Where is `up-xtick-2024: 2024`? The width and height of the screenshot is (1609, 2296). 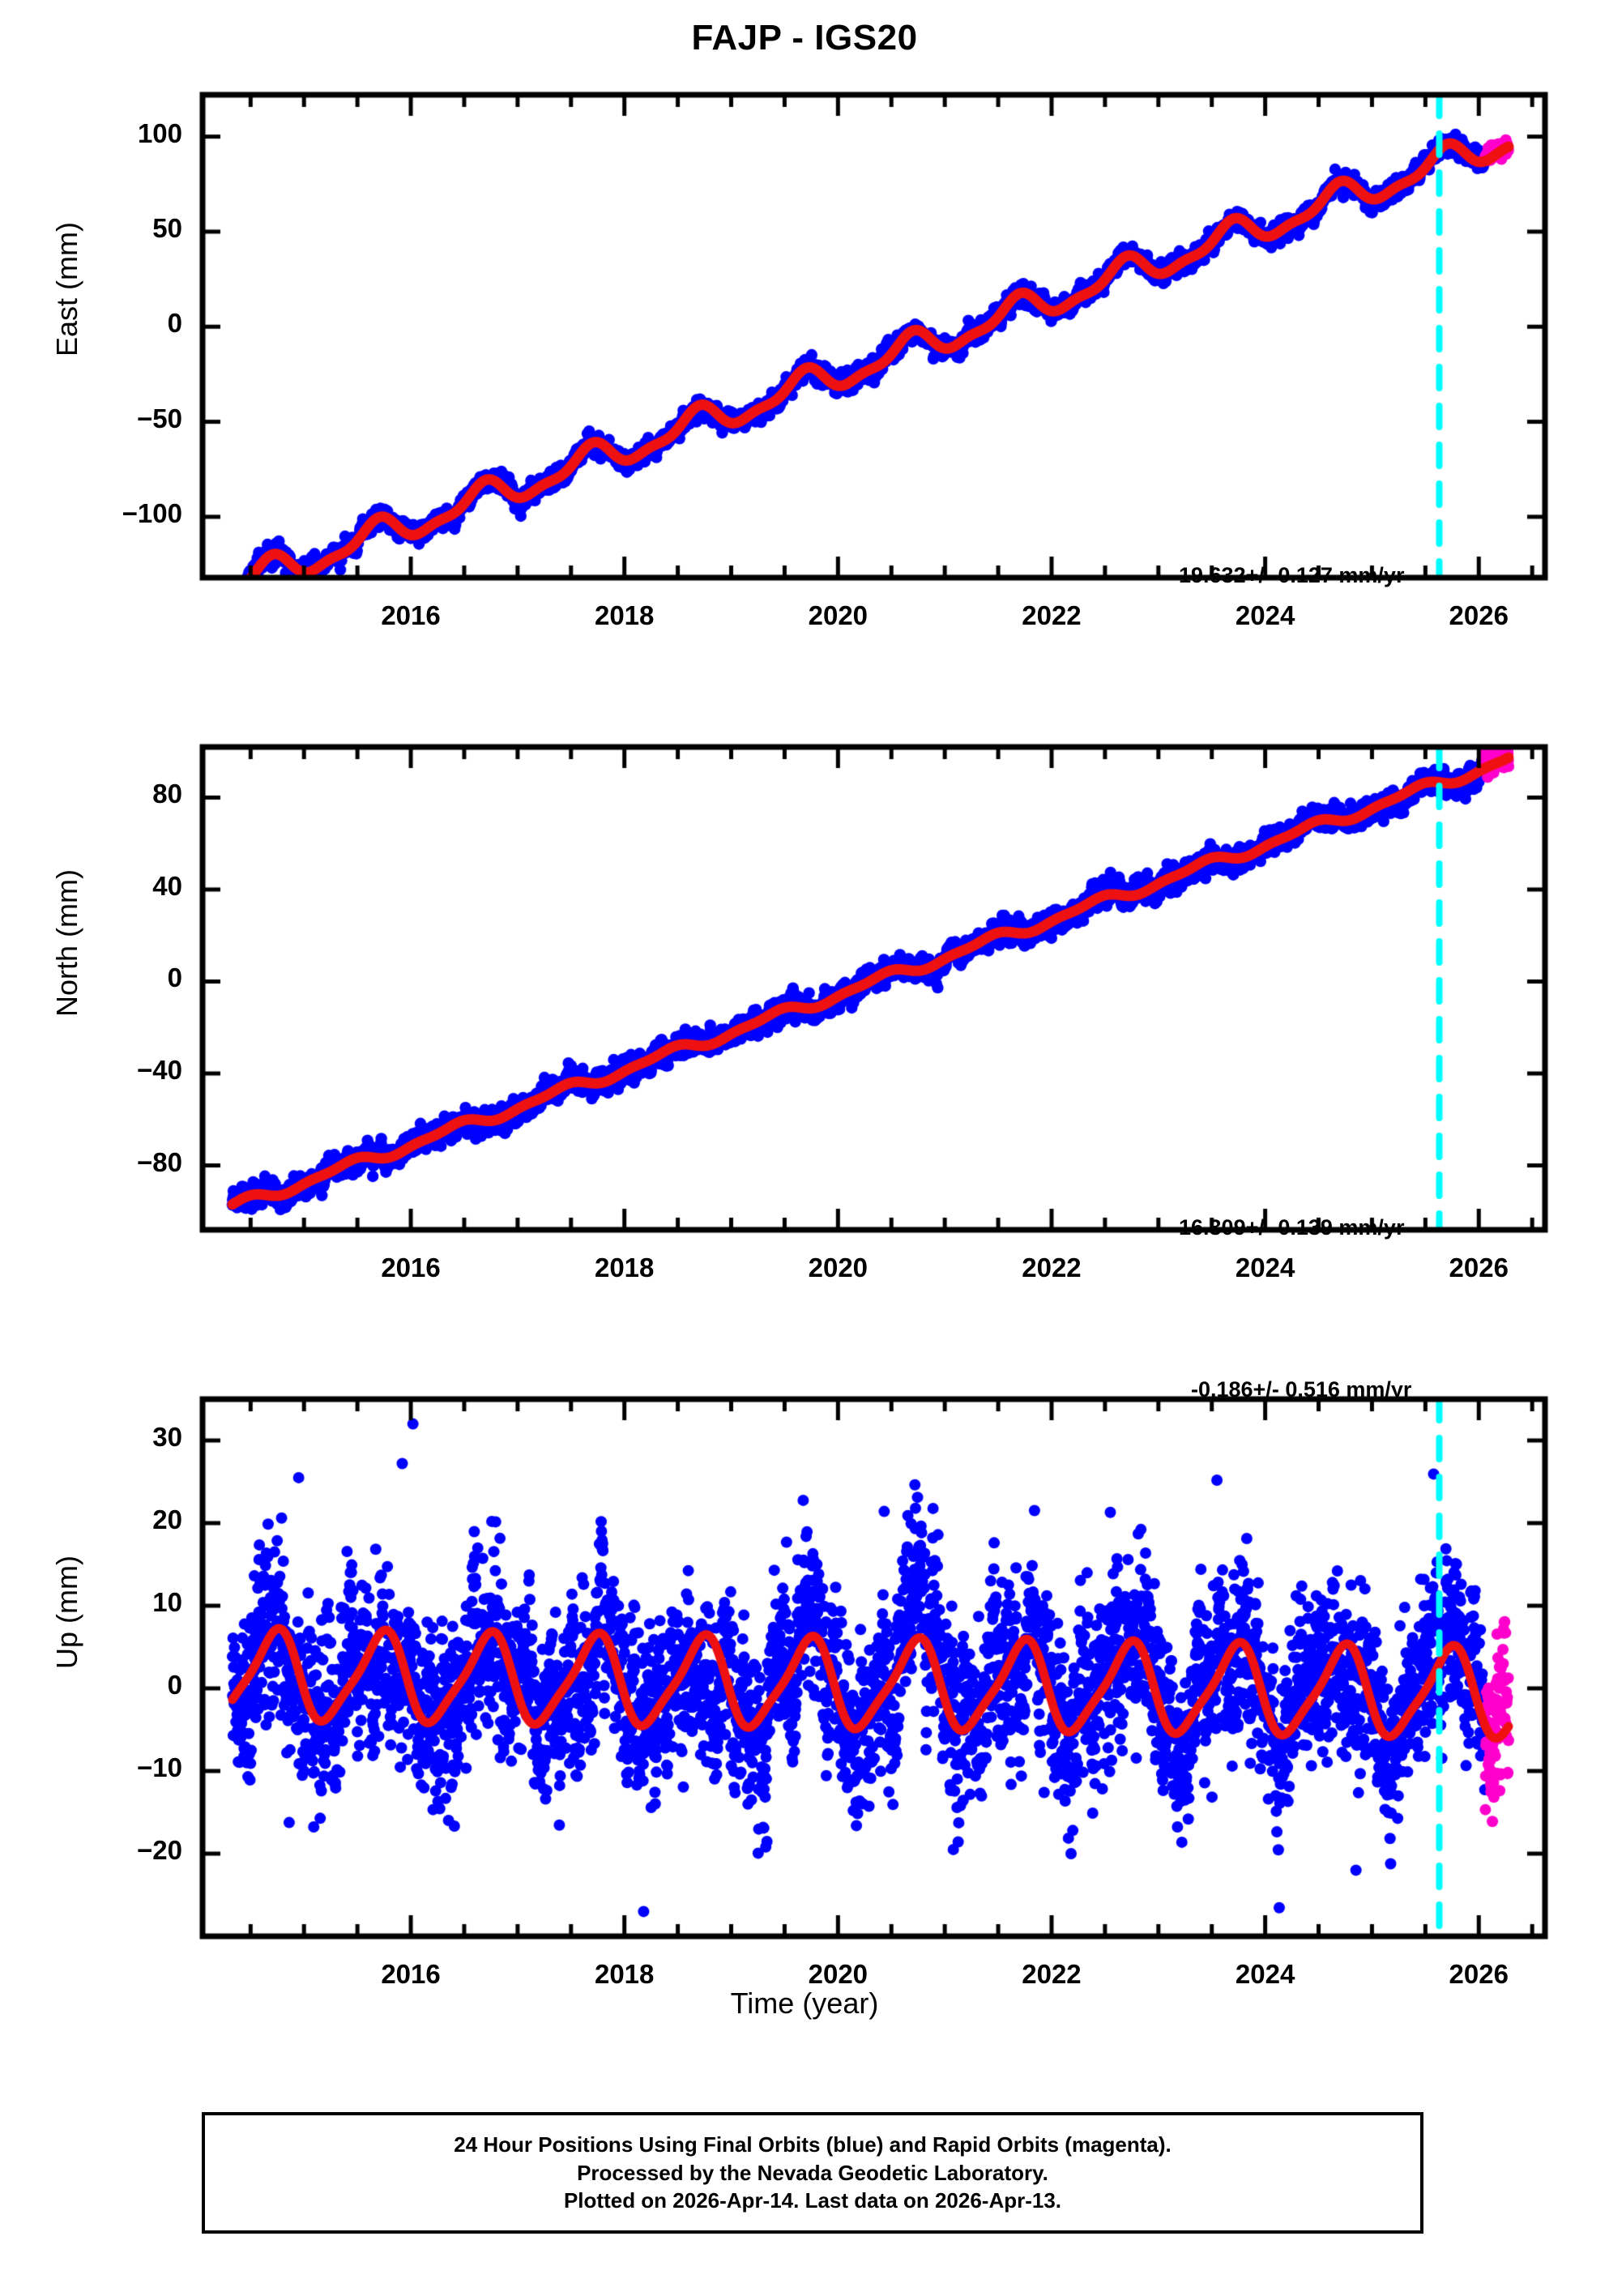 up-xtick-2024: 2024 is located at coordinates (1265, 1974).